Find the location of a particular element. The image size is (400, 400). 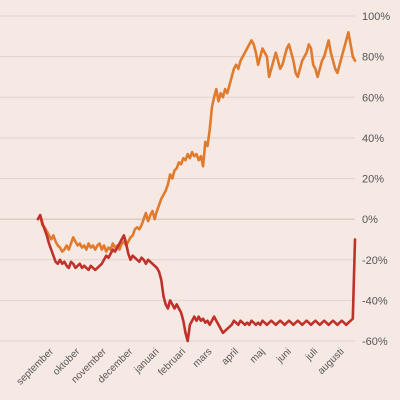

y-tick-label: 100% is located at coordinates (376, 17).